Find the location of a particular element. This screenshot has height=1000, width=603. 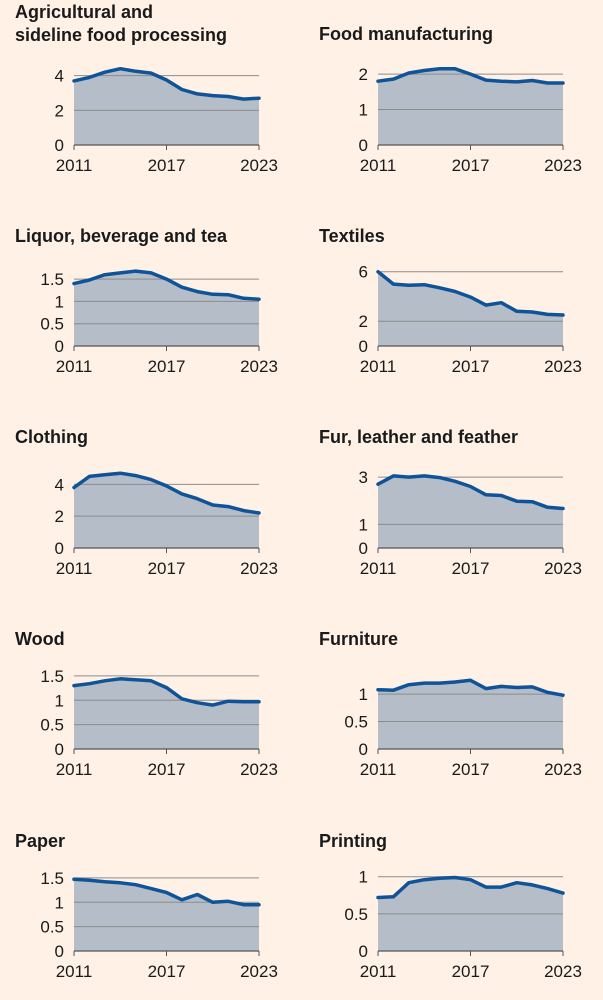

panel-8: Furniture 0 0.5 1 2011 2017 2023 is located at coordinates (450, 704).